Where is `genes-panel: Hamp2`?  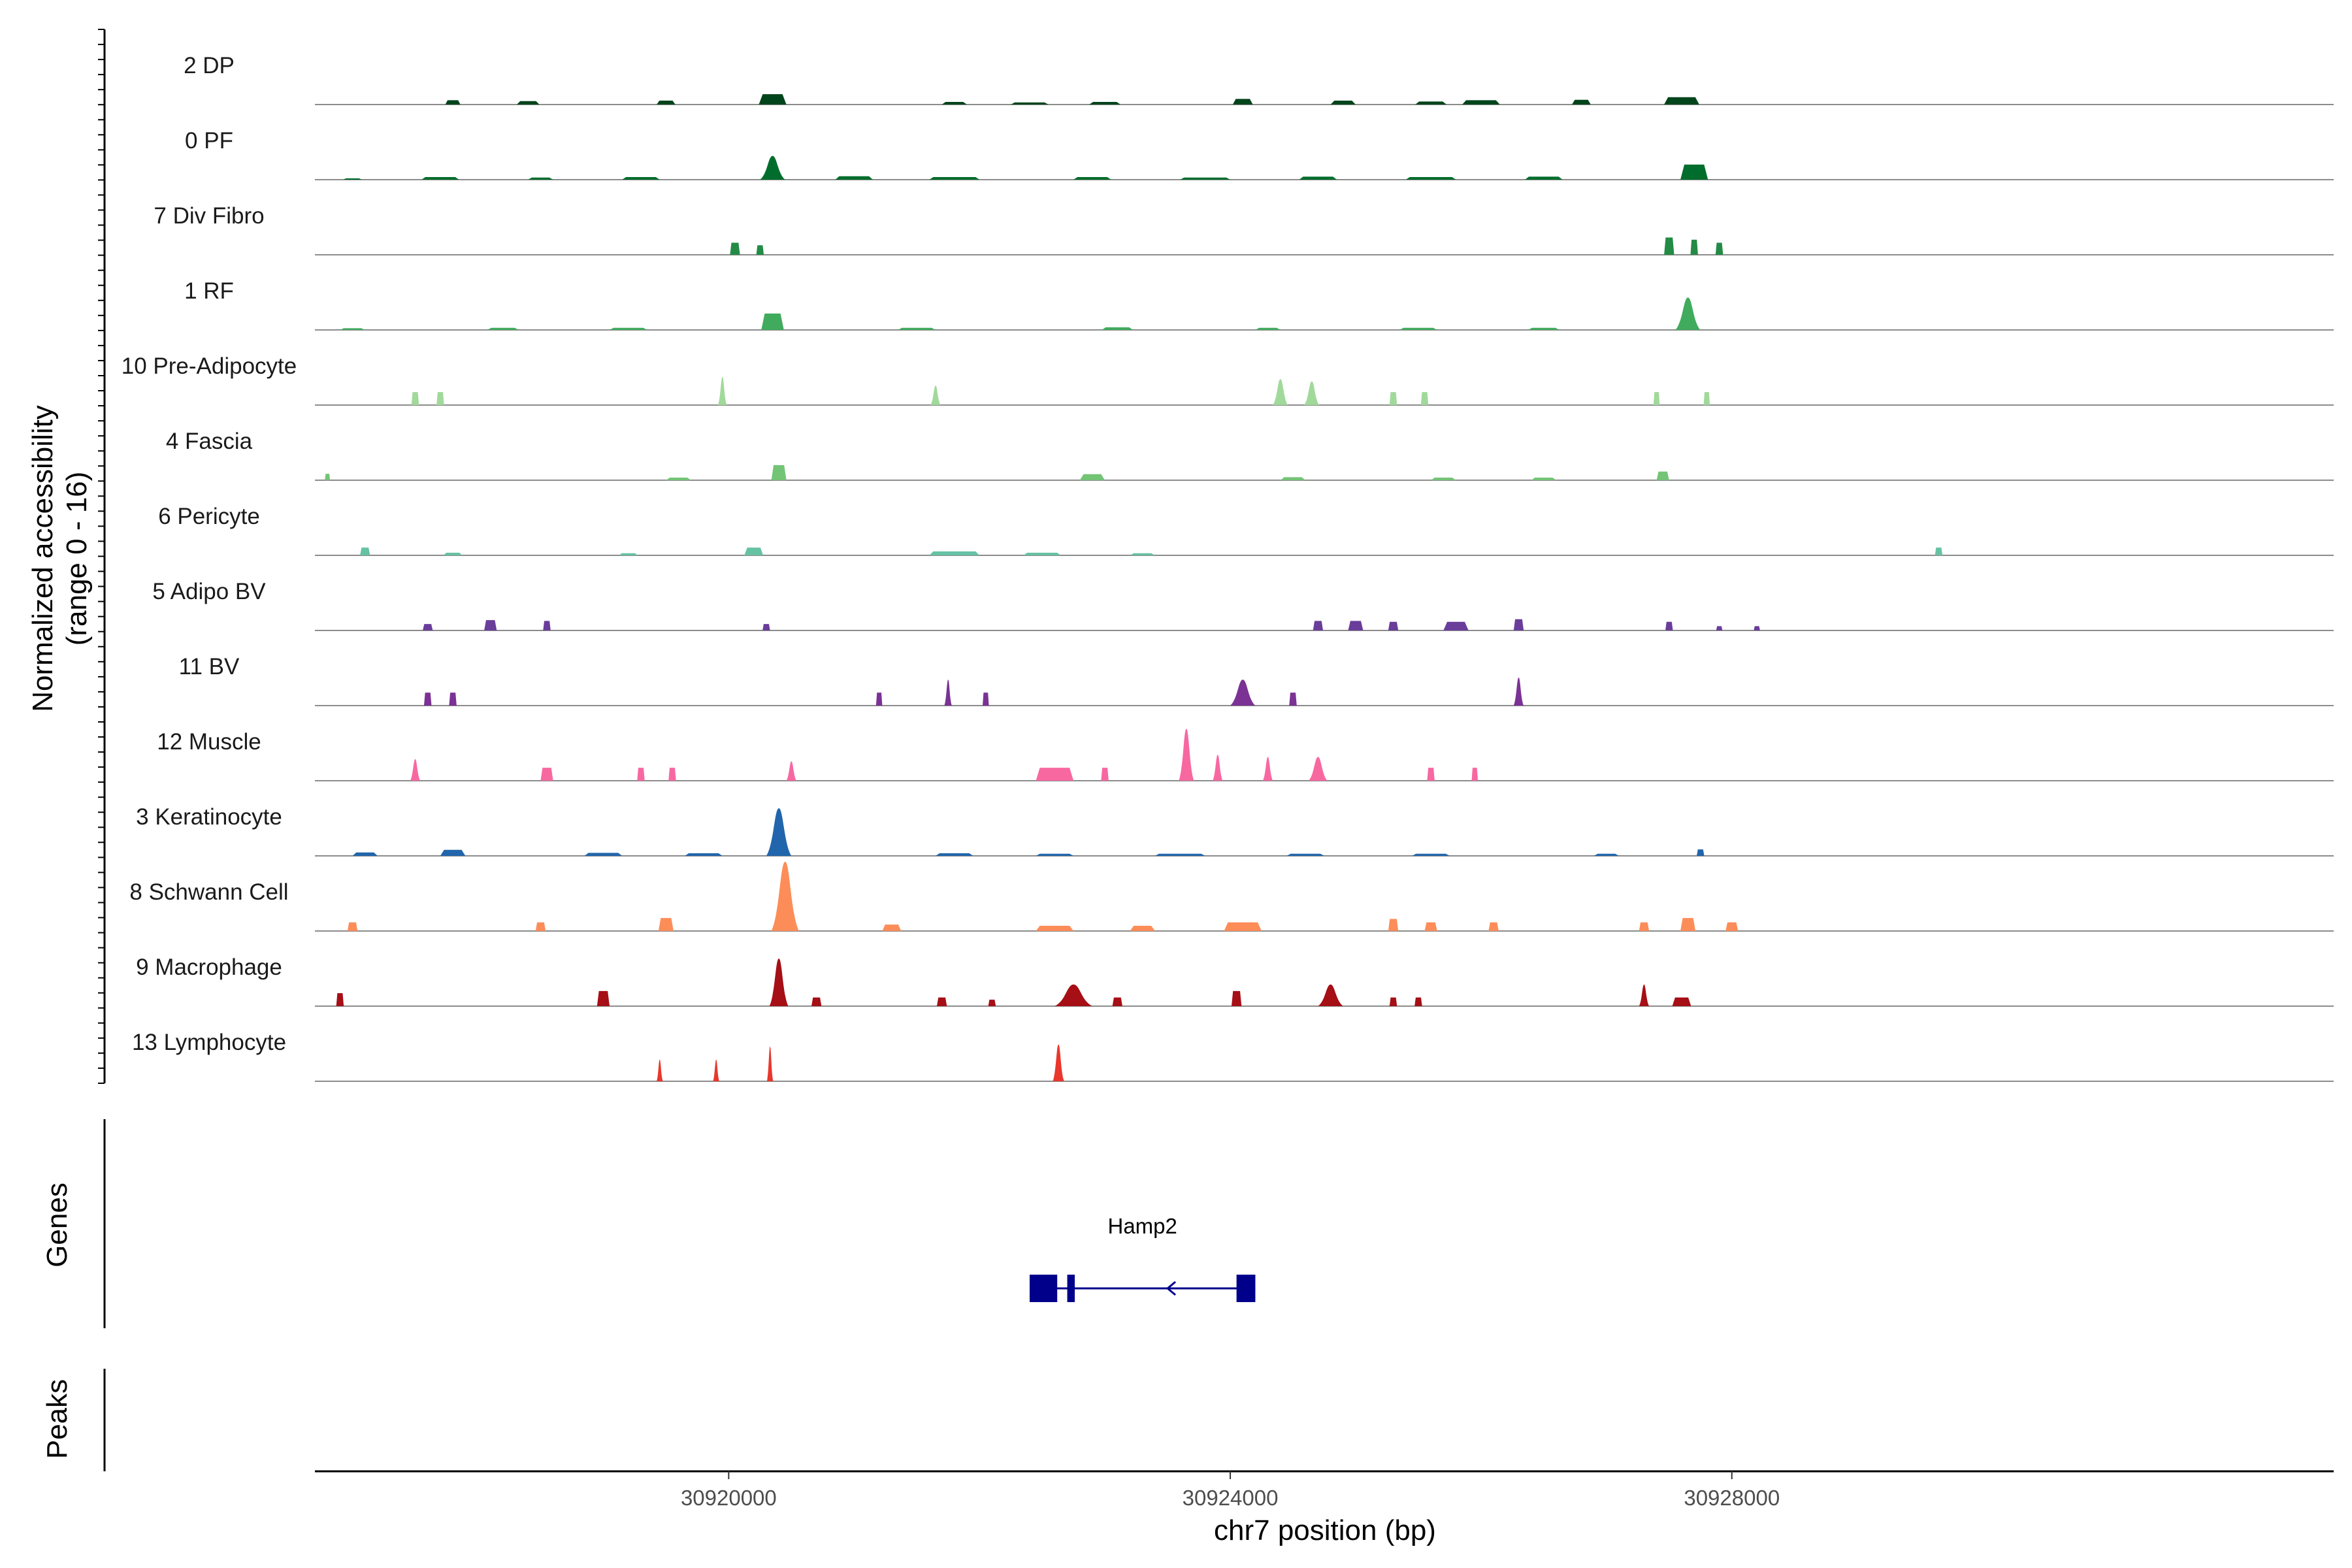
genes-panel: Hamp2 is located at coordinates (679, 1223).